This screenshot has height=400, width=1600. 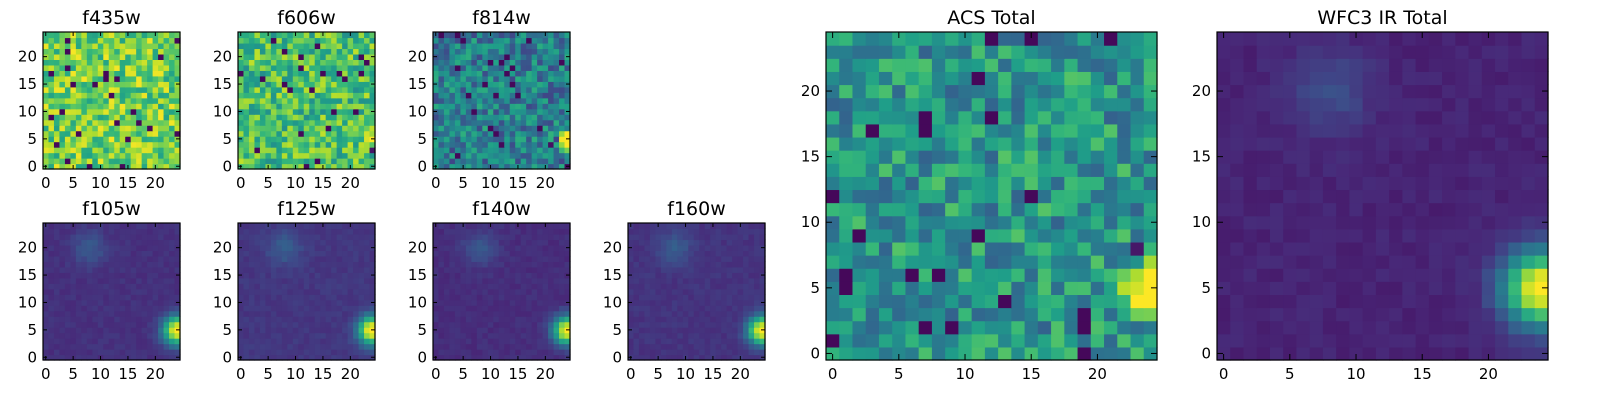 I want to click on x-tick-label: 20, so click(x=350, y=183).